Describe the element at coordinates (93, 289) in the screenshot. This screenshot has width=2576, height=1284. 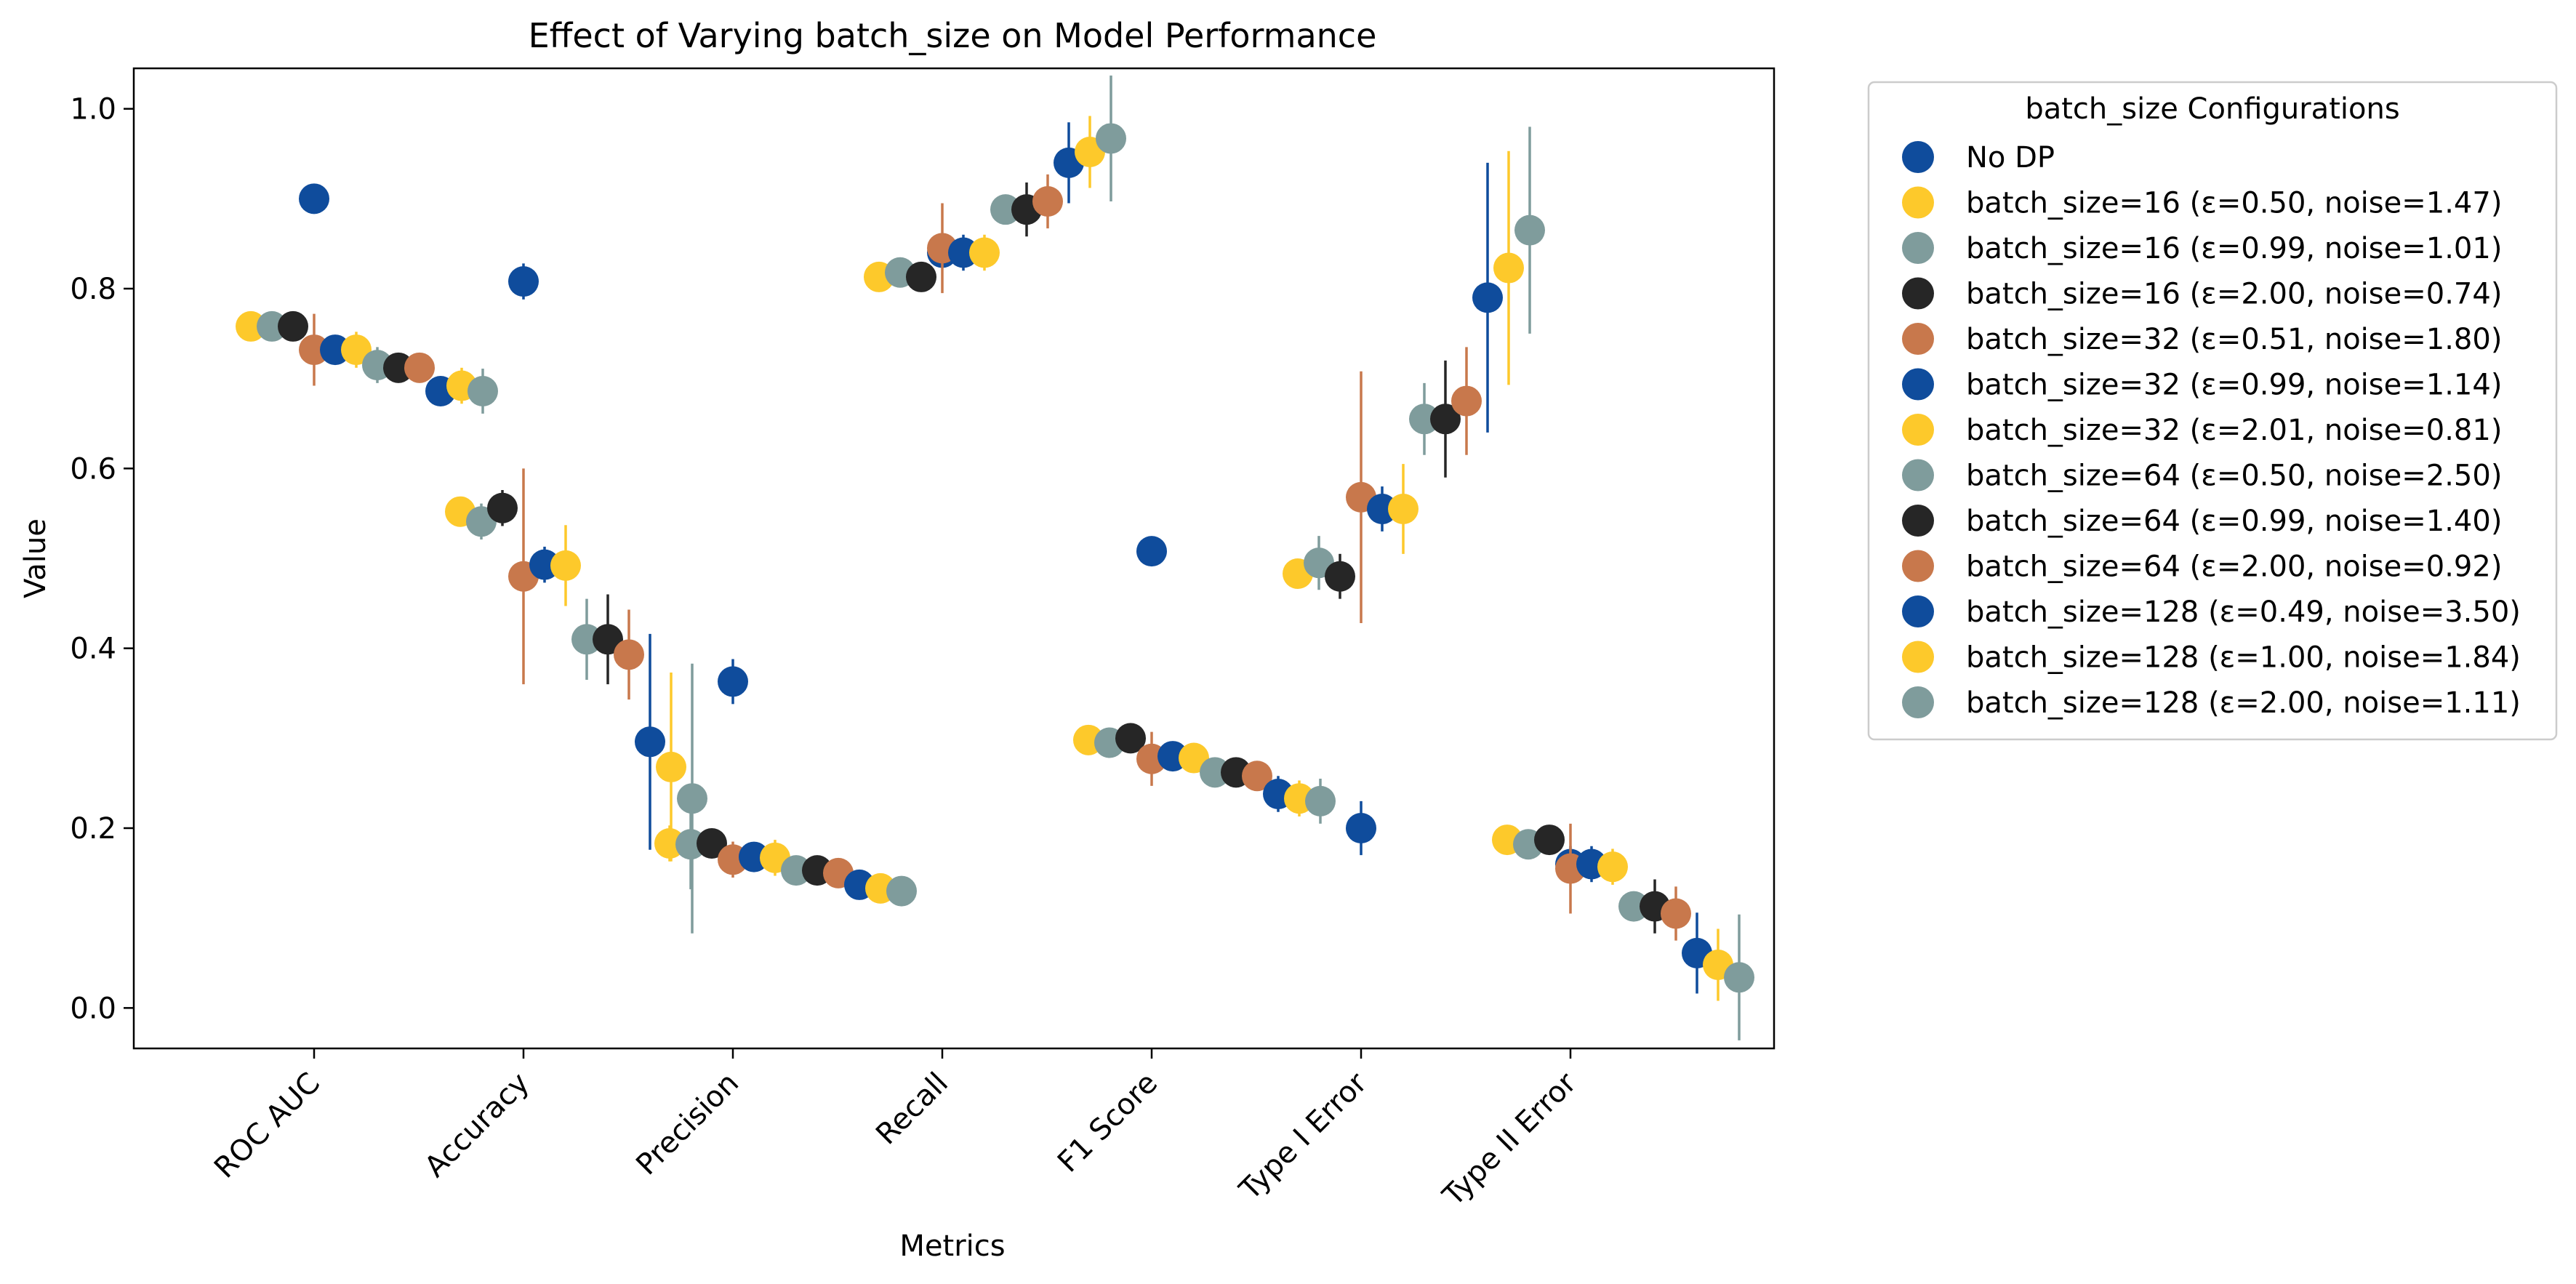
I see `y-tick-label: 0.8` at that location.